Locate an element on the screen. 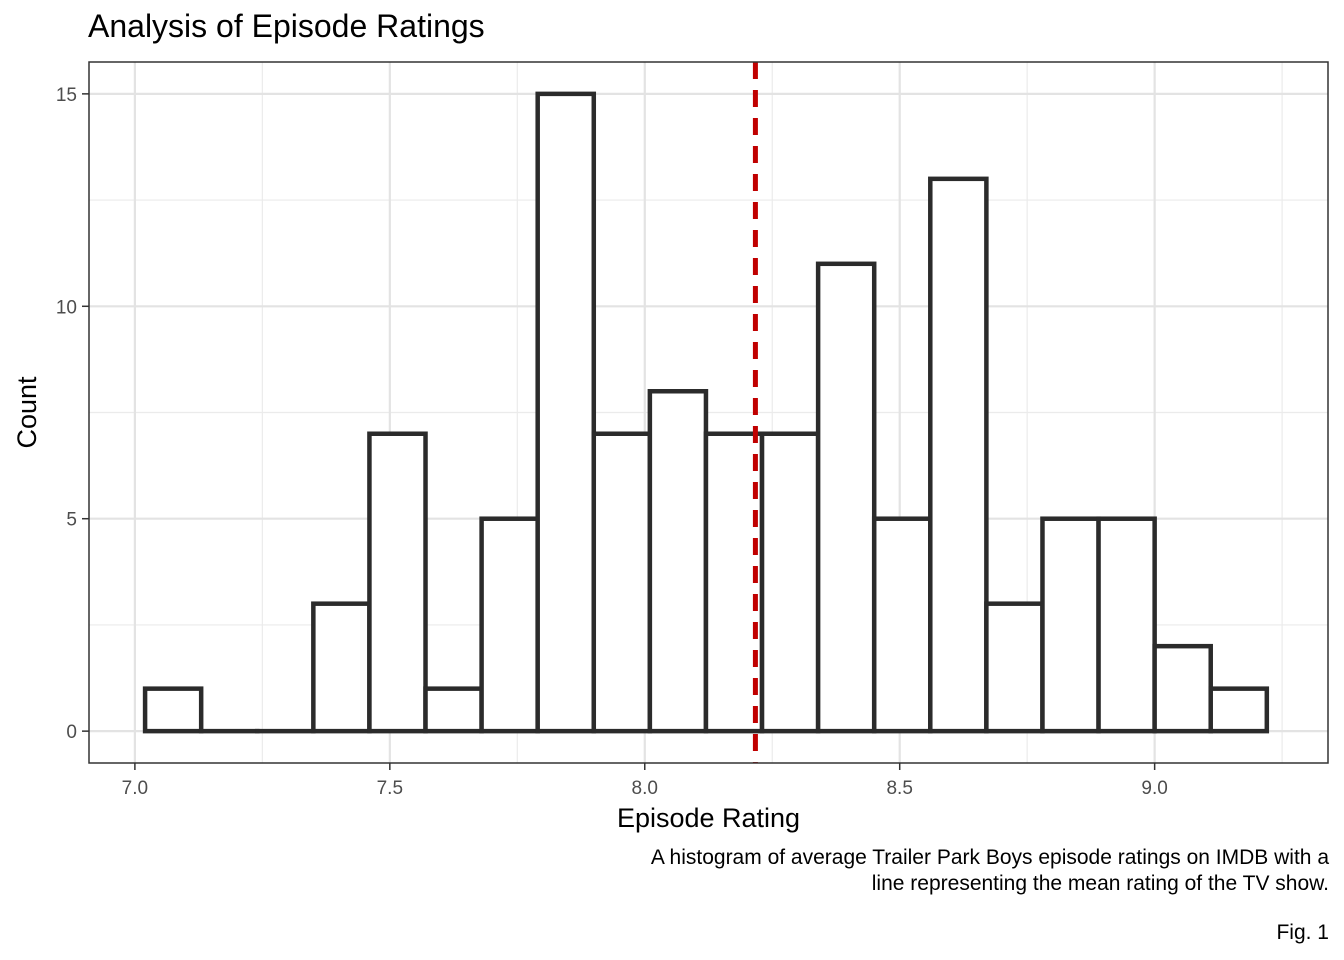  y-axis-title: Count is located at coordinates (27, 412).